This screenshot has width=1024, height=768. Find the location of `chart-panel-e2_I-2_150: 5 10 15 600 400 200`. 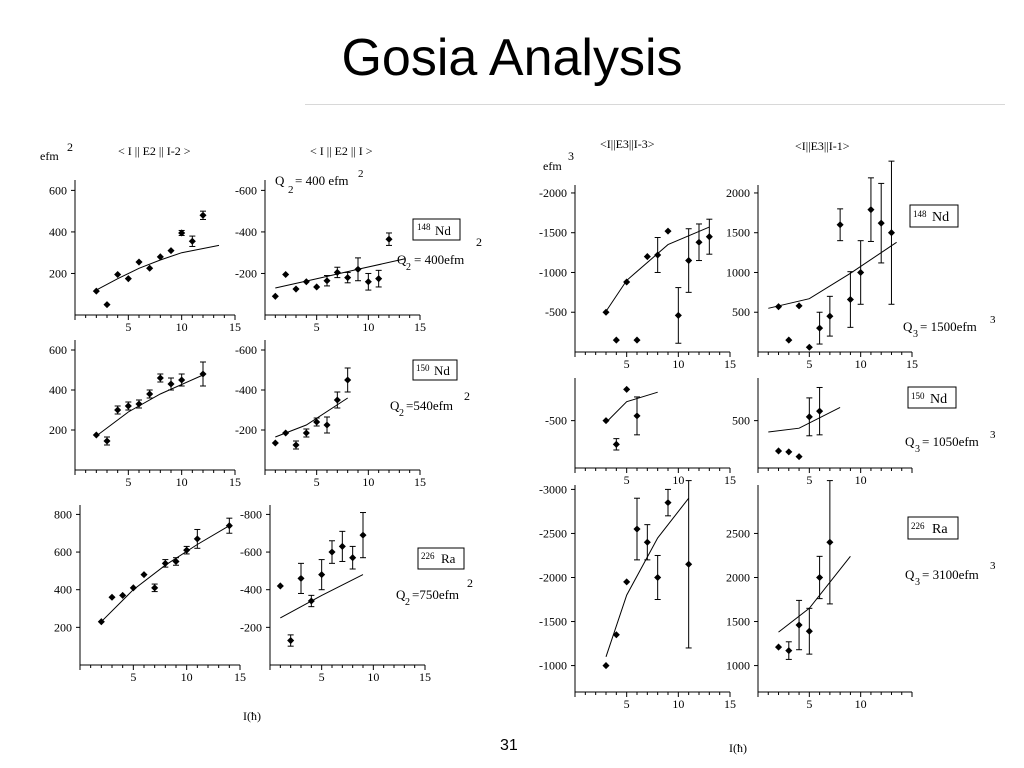

chart-panel-e2_I-2_150: 5 10 15 600 400 200 is located at coordinates (145, 414).